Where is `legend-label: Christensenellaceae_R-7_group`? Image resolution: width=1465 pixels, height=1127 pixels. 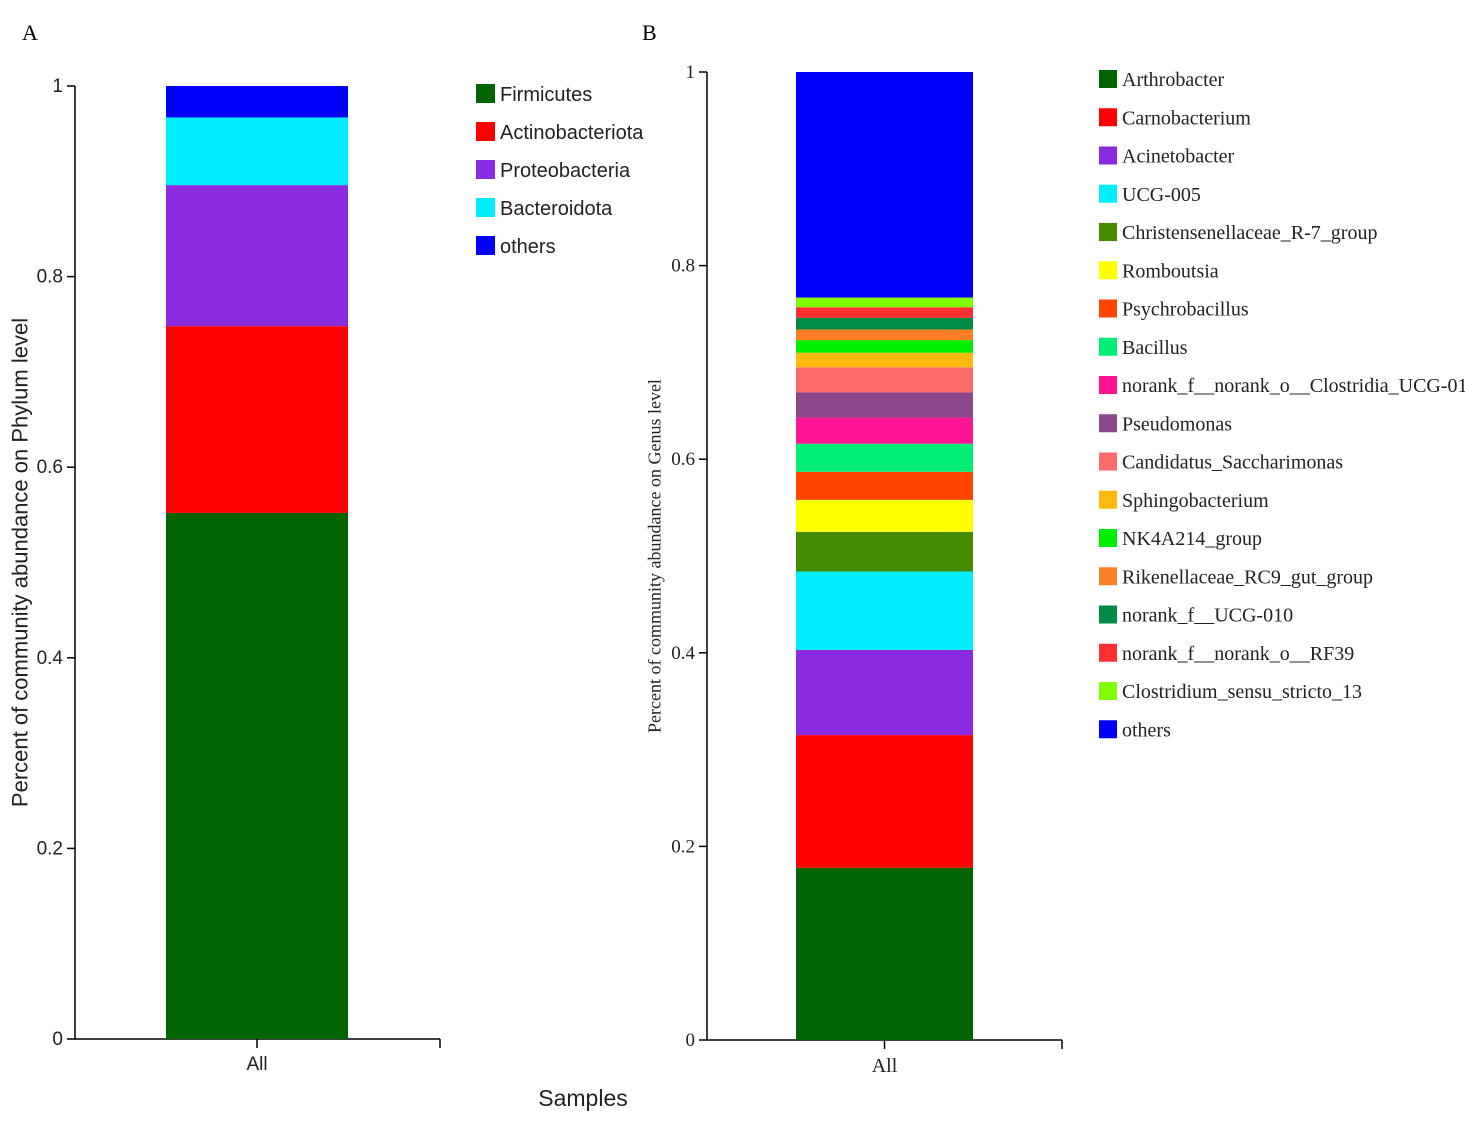 legend-label: Christensenellaceae_R-7_group is located at coordinates (1249, 233).